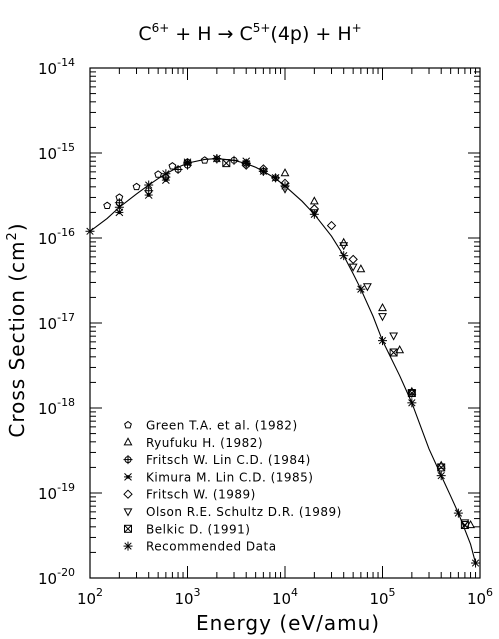 The height and width of the screenshot is (639, 499). Describe the element at coordinates (17, 329) in the screenshot. I see `y-axis-label: Cross Section (cm2)` at that location.